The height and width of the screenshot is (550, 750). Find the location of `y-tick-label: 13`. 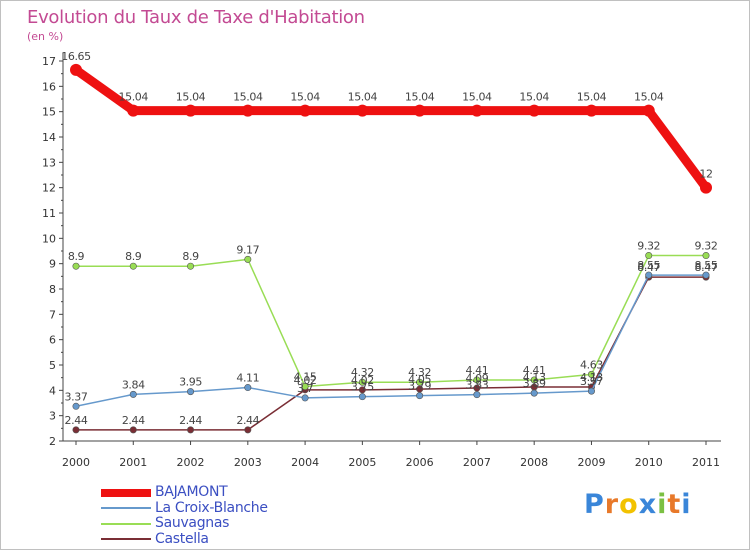

y-tick-label: 13 is located at coordinates (49, 162).